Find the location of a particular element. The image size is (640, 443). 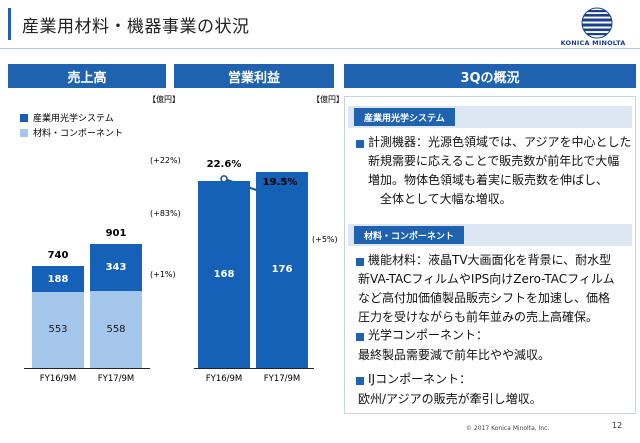

konica-minolta-logo-icon is located at coordinates (597, 23).